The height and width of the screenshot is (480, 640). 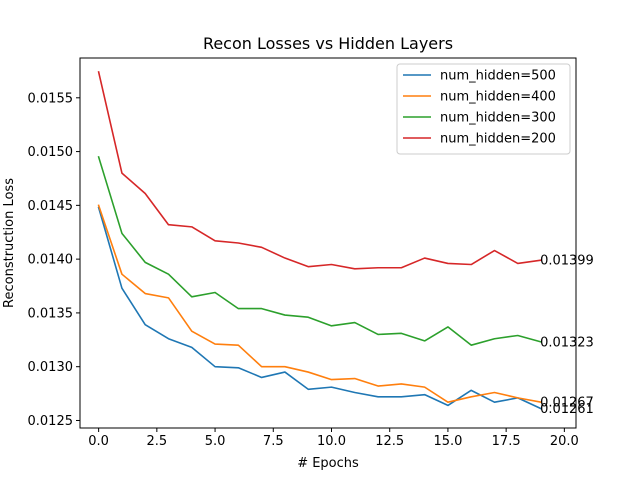 What do you see at coordinates (567, 403) in the screenshot?
I see `end-value-label: 0.01267` at bounding box center [567, 403].